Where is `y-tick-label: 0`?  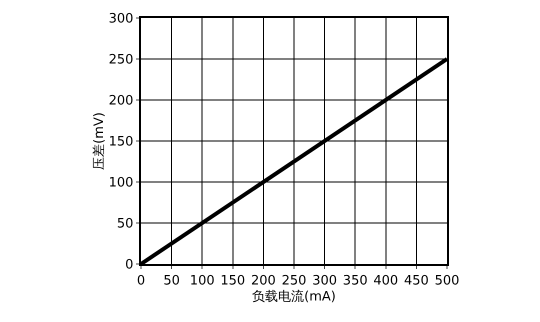
y-tick-label: 0 is located at coordinates (129, 265).